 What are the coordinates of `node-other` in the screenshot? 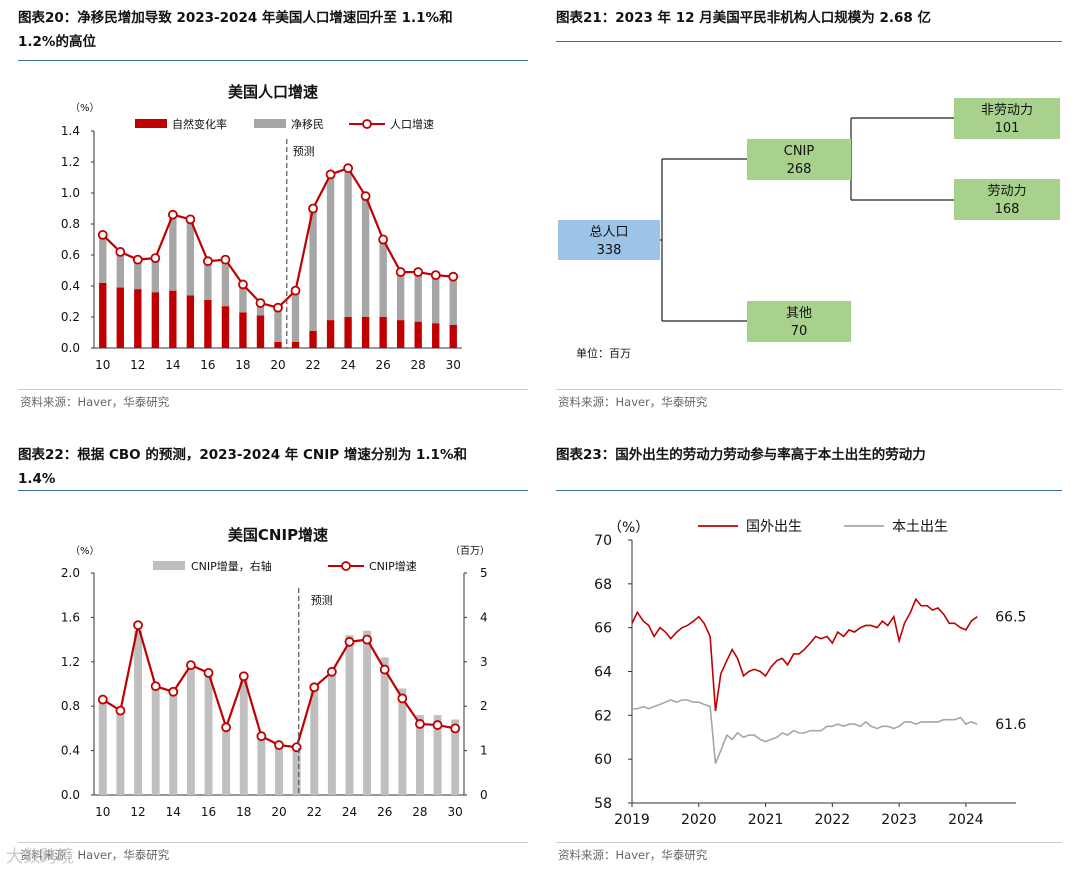 It's located at (799, 321).